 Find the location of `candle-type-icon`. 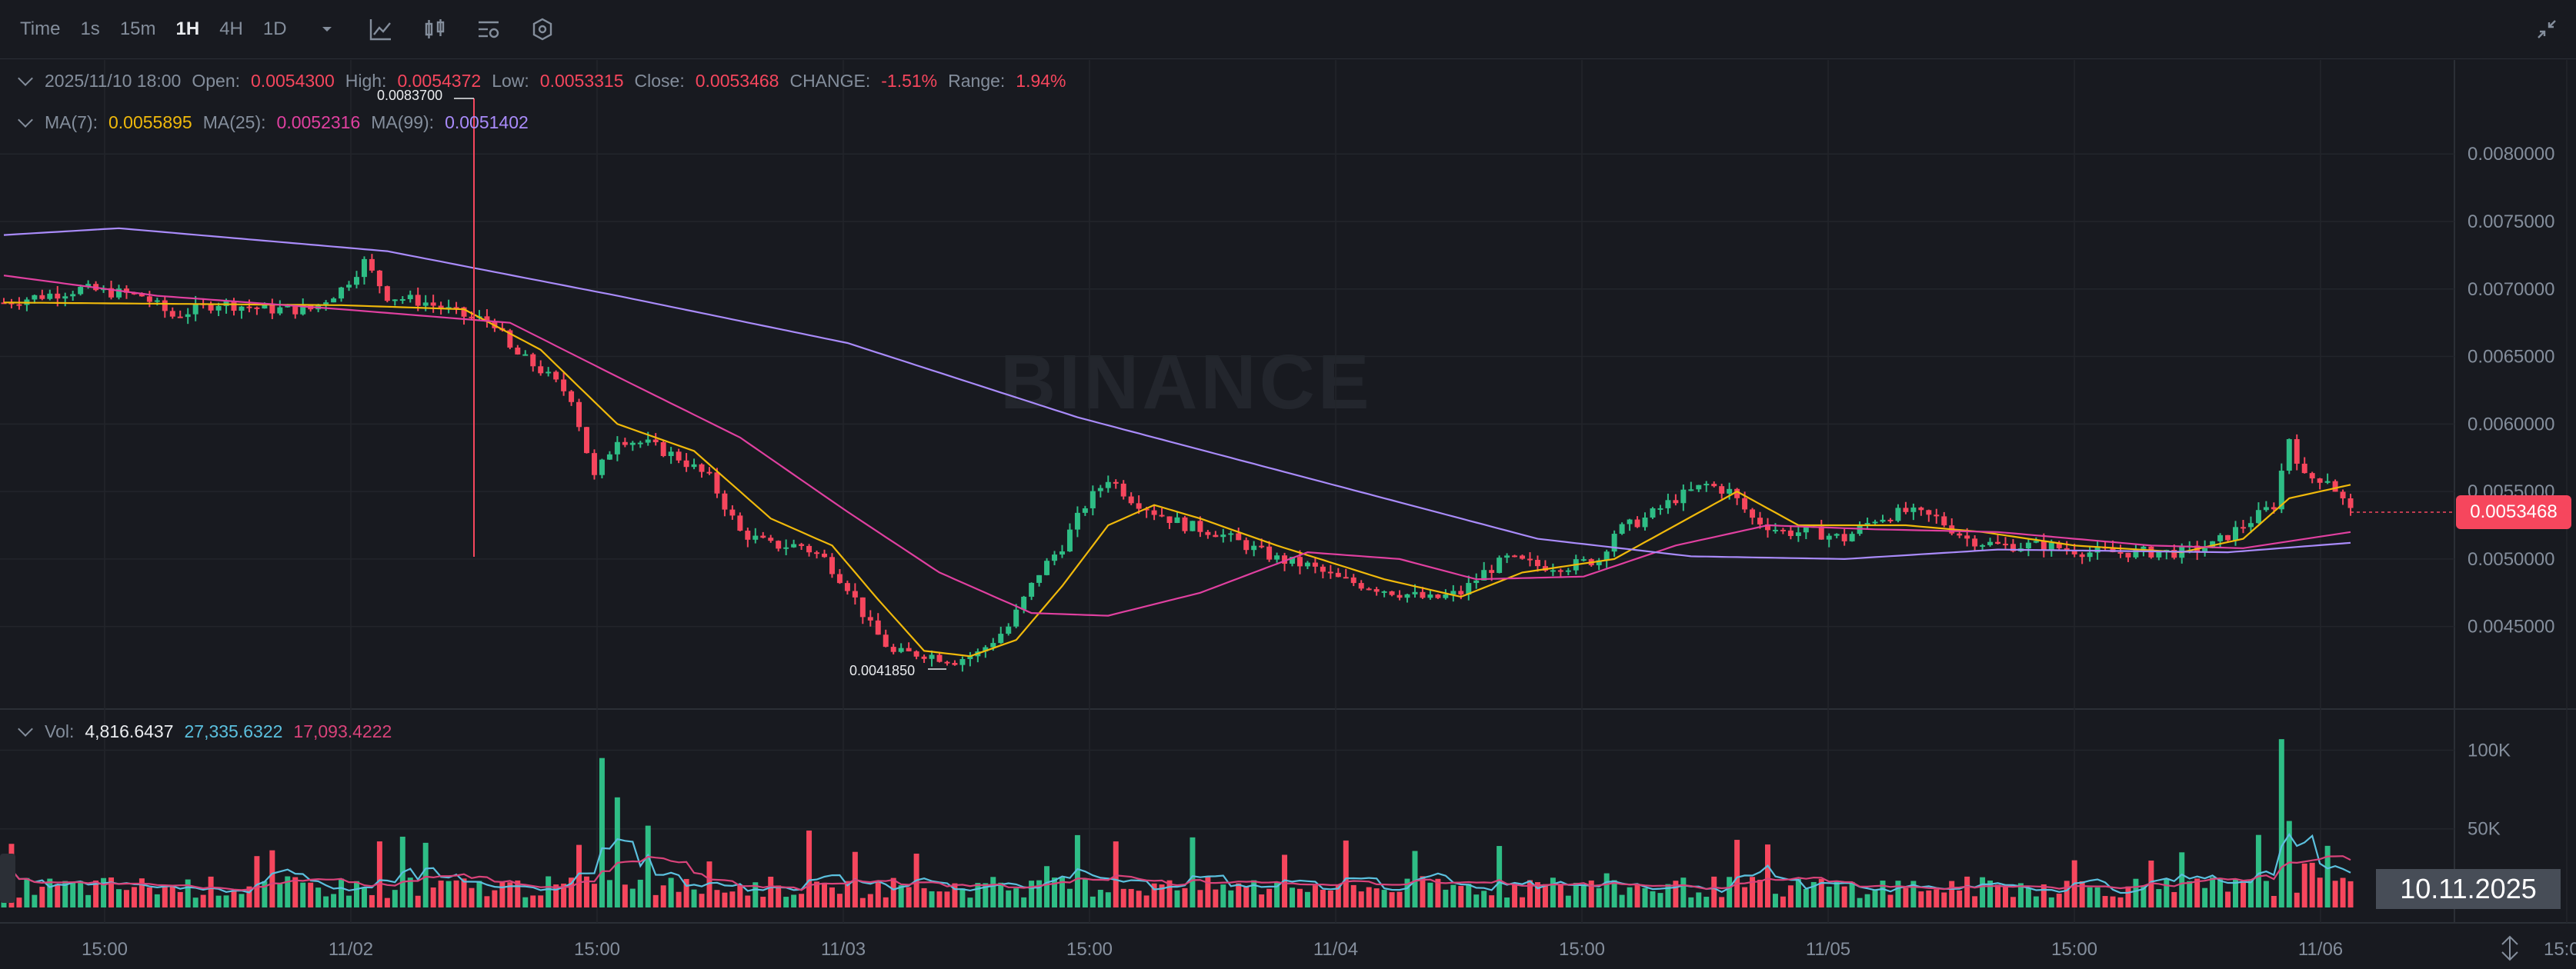

candle-type-icon is located at coordinates (435, 29).